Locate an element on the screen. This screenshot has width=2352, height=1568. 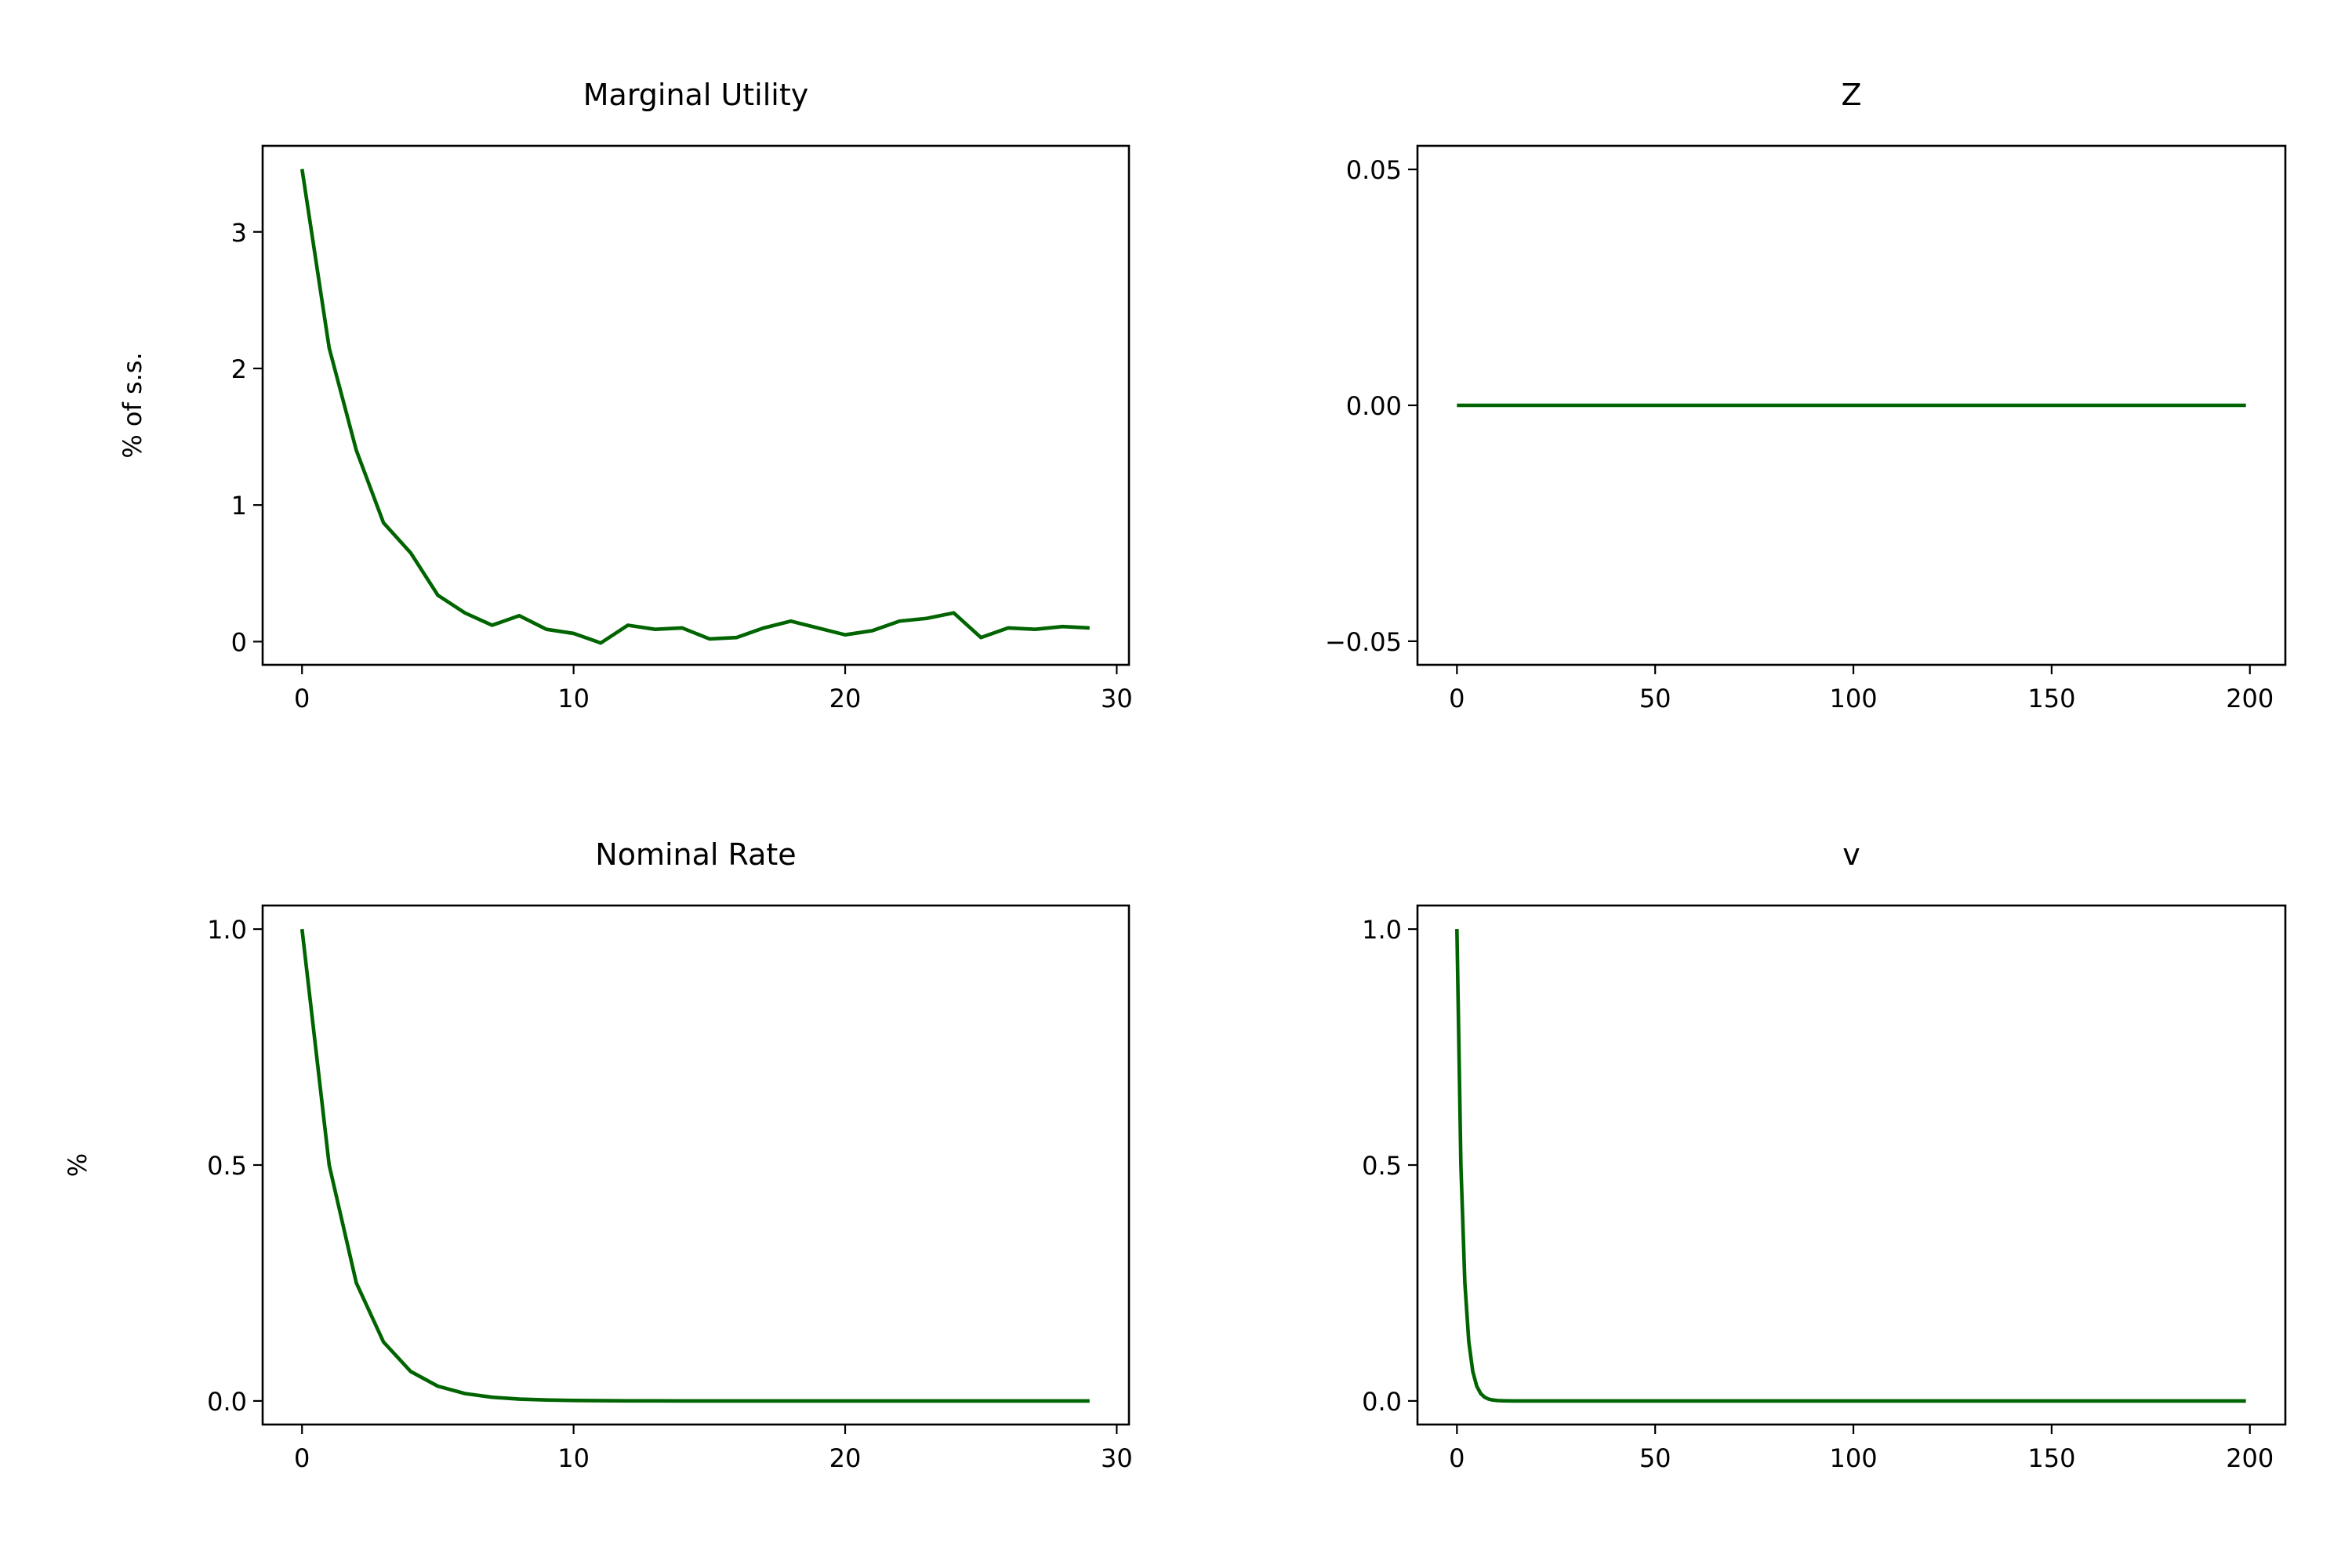
y-tick-label: 2 is located at coordinates (239, 369).